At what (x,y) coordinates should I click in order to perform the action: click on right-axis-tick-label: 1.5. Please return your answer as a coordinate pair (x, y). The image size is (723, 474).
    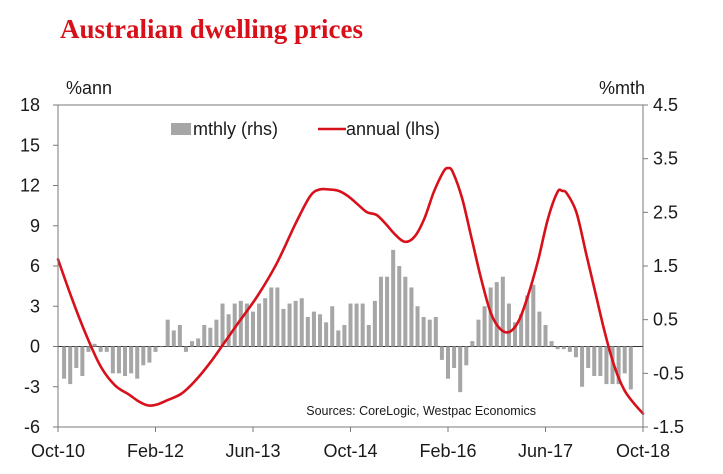
    Looking at the image, I should click on (665, 266).